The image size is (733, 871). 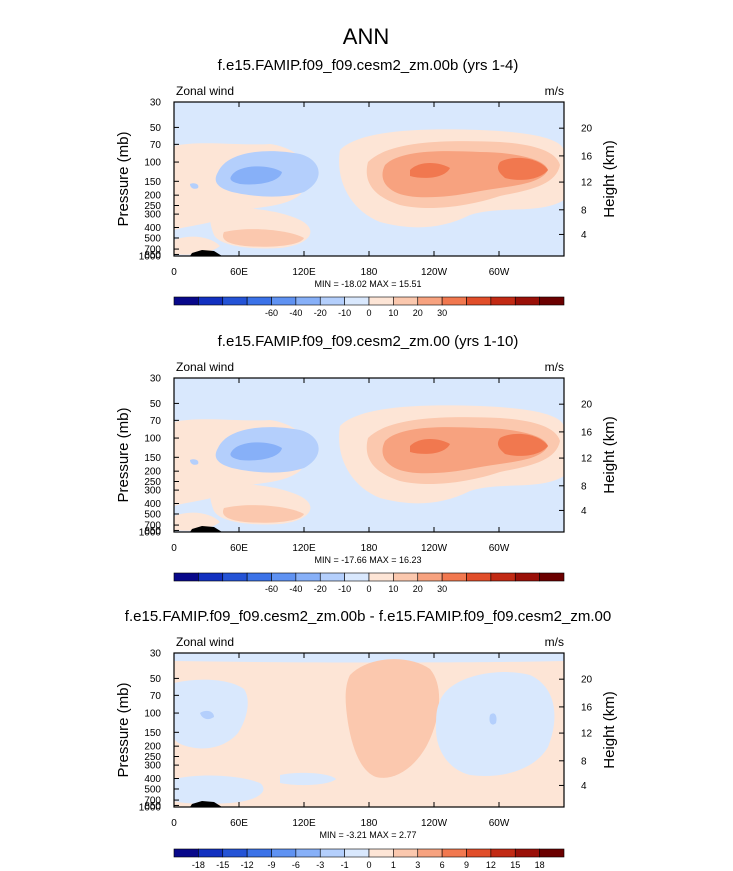 What do you see at coordinates (198, 865) in the screenshot?
I see `colorbar-tick-label: -18` at bounding box center [198, 865].